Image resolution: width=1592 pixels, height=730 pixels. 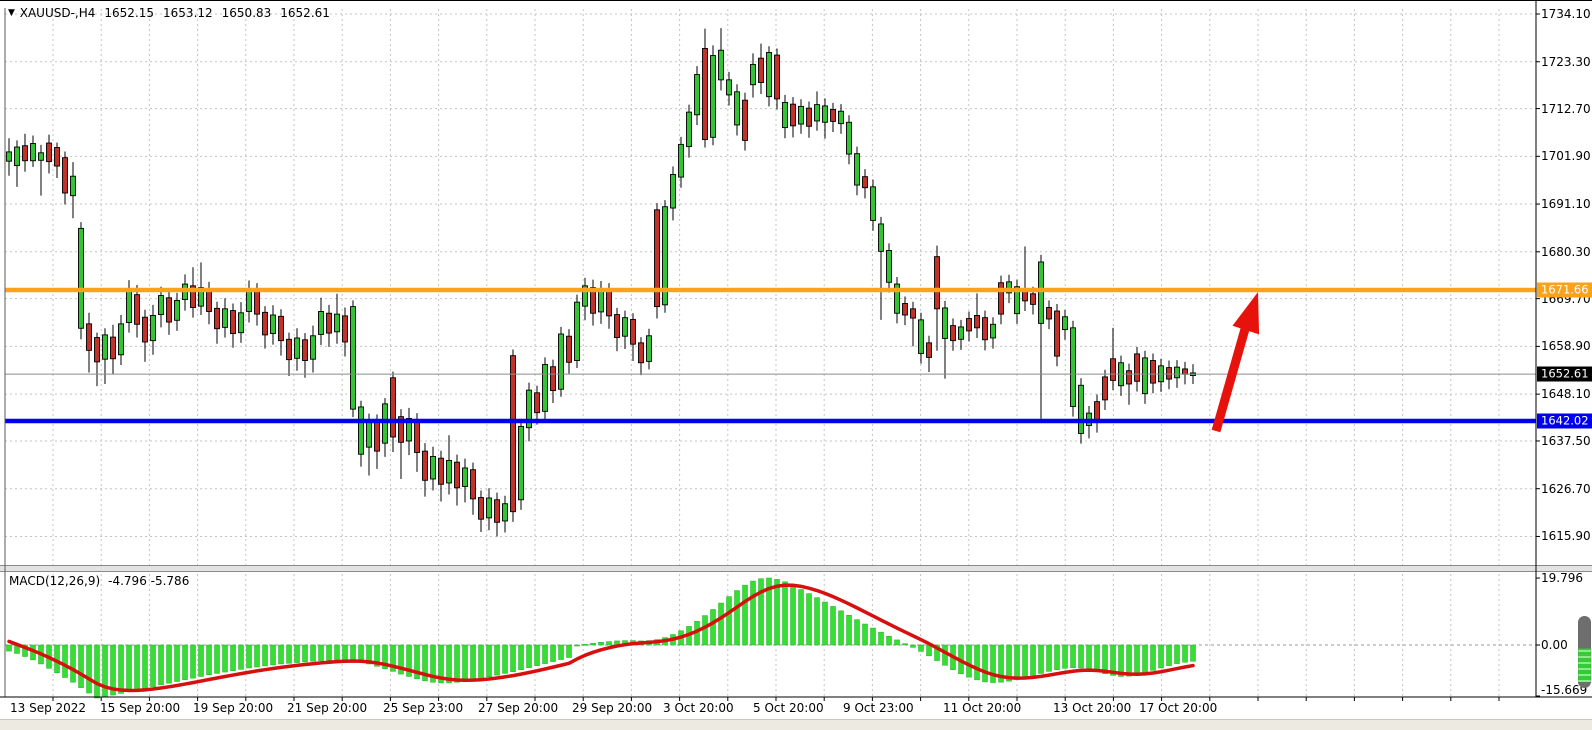 I want to click on price-tick-label: 1701.90, so click(x=1566, y=156).